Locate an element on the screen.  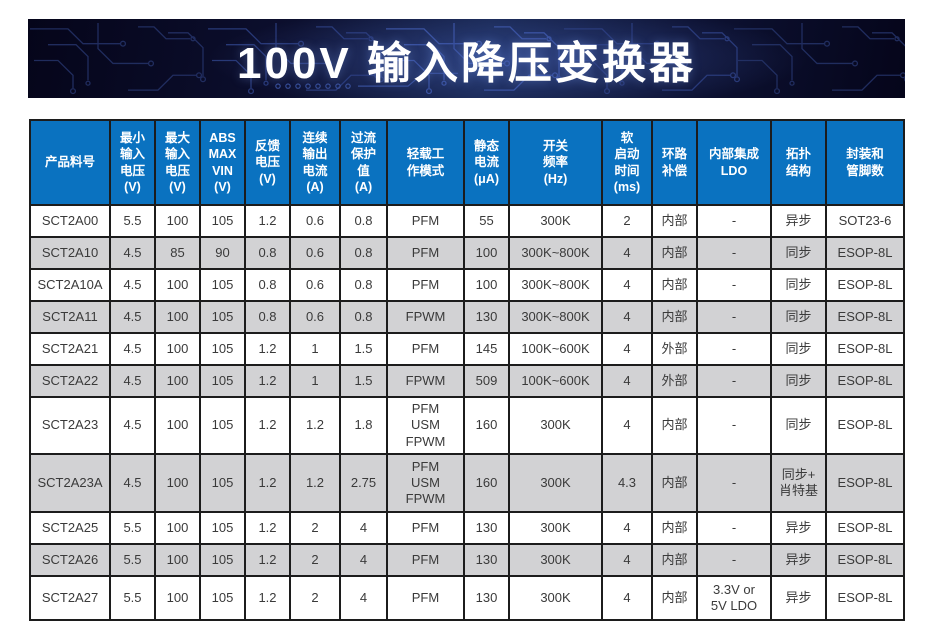
table-cell: FPWM is located at coordinates (425, 381).